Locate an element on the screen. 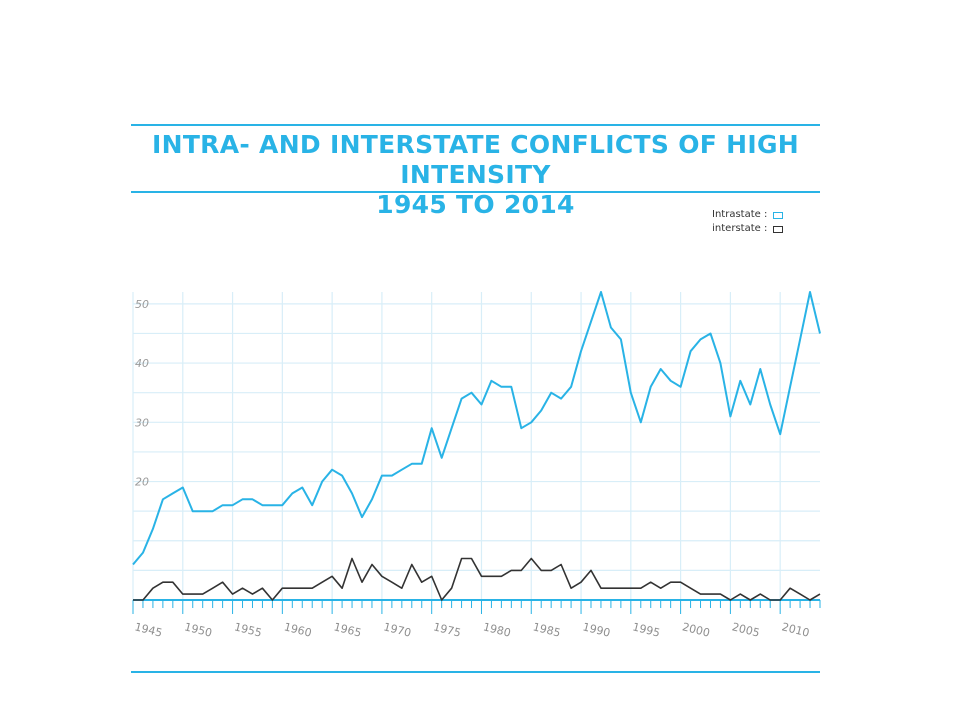 This screenshot has width=960, height=720. legend-label-1: interstate : is located at coordinates (740, 228).